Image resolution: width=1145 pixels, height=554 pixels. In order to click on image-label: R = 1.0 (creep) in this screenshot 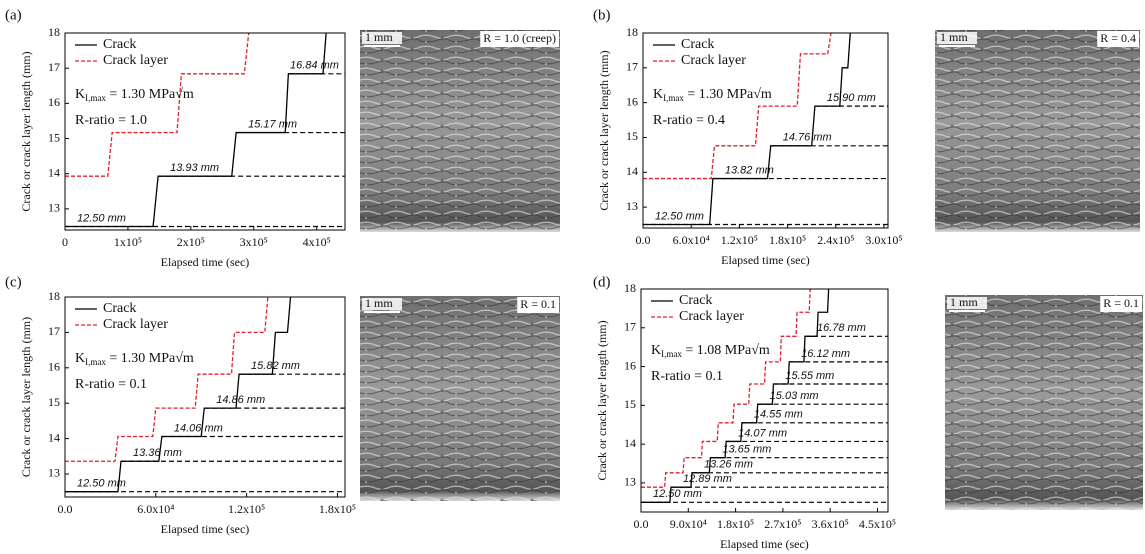, I will do `click(519, 38)`.